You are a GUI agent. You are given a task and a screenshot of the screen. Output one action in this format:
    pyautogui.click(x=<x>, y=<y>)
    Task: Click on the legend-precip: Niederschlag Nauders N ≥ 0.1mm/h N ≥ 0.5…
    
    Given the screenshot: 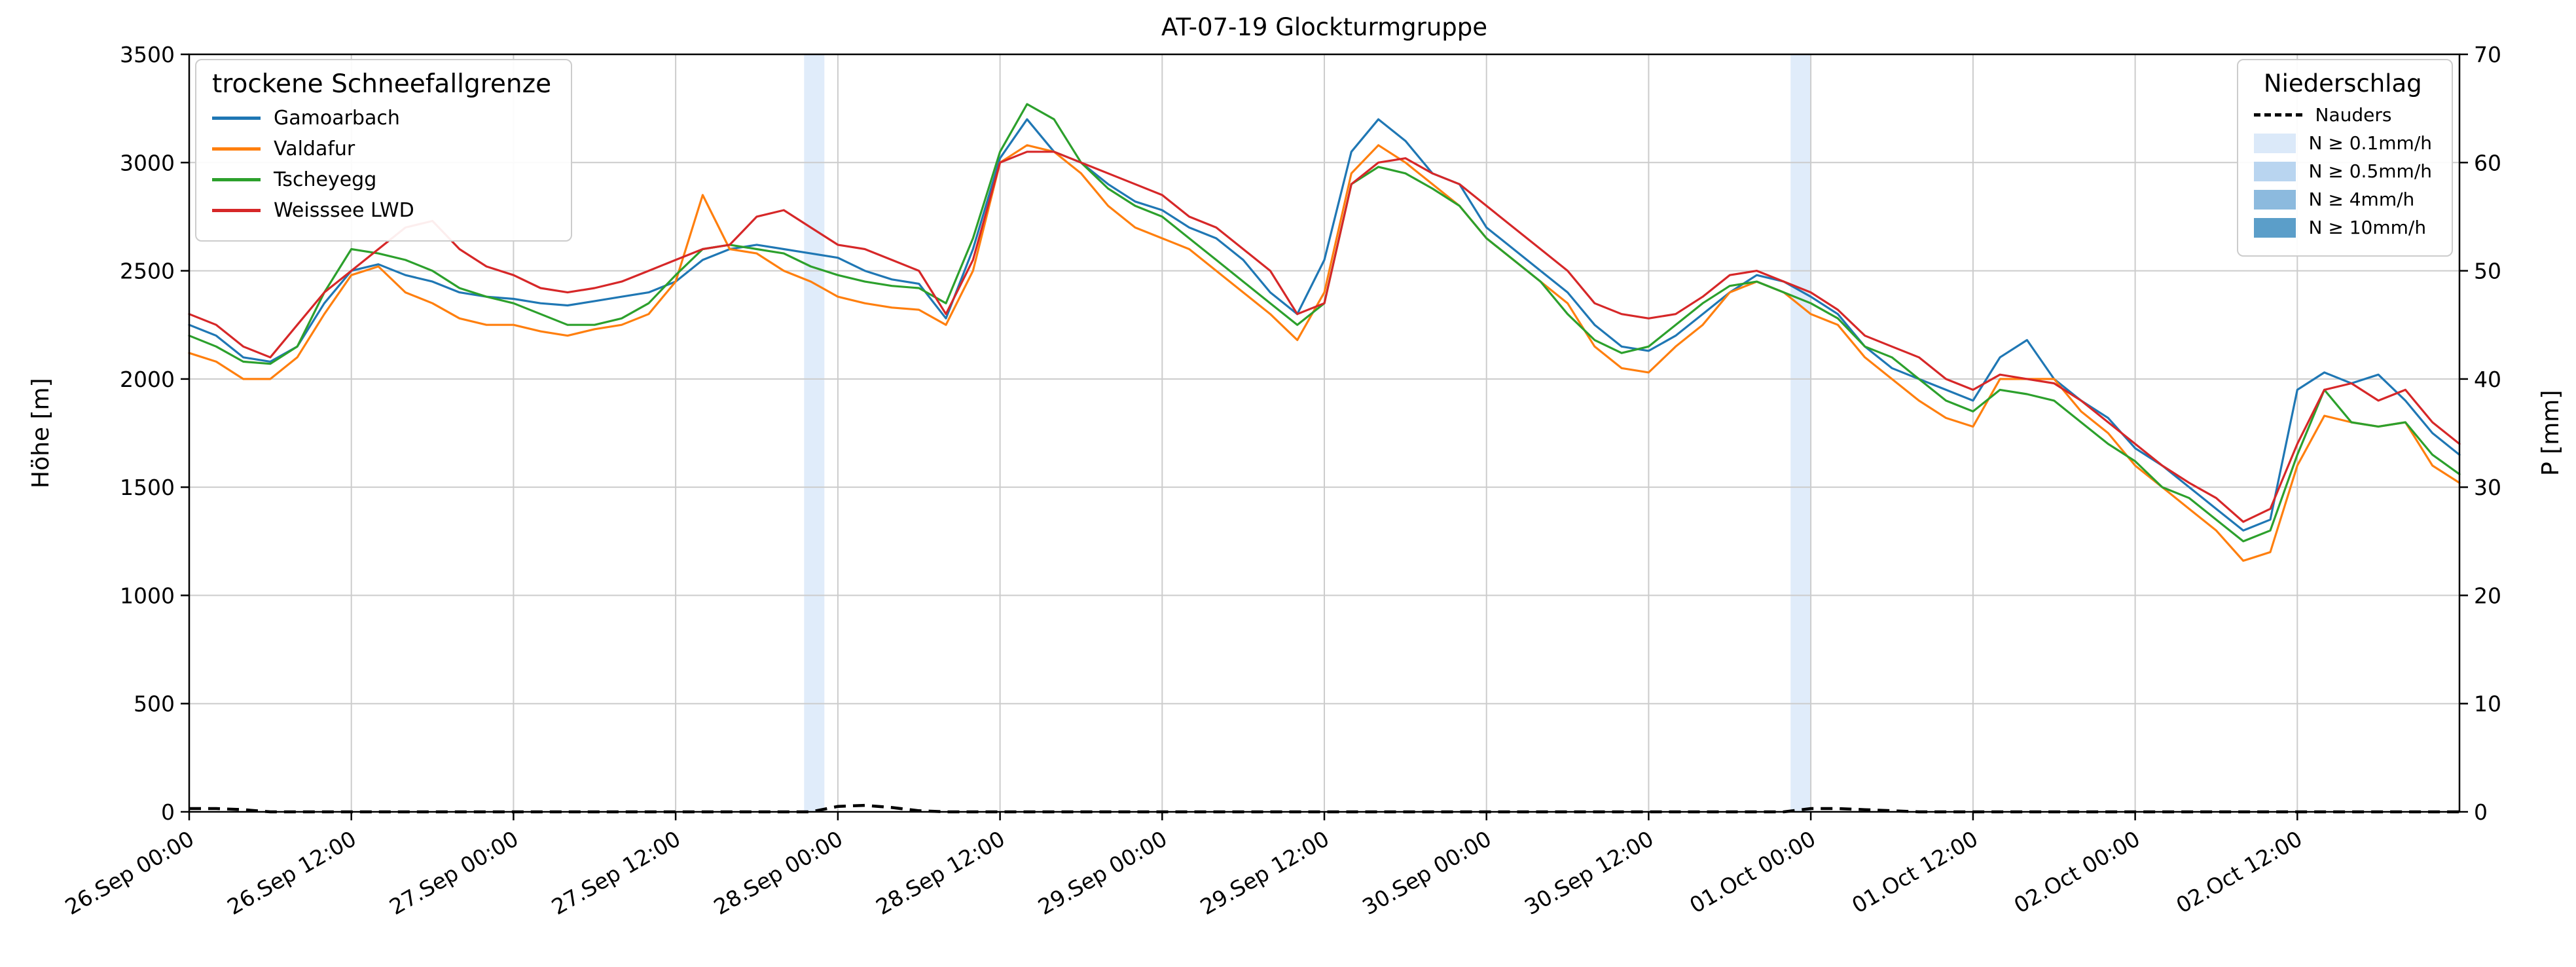 What is the action you would take?
    pyautogui.click(x=2344, y=158)
    